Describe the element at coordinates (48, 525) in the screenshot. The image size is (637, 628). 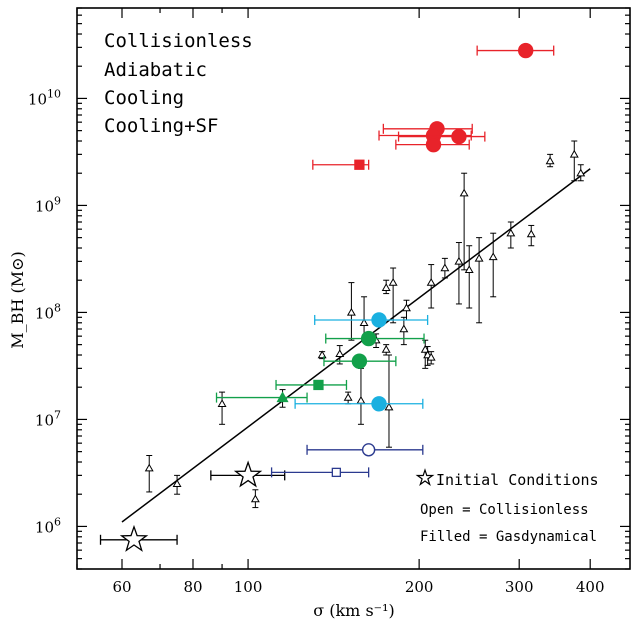
I see `y-tick-label: 10⁶` at that location.